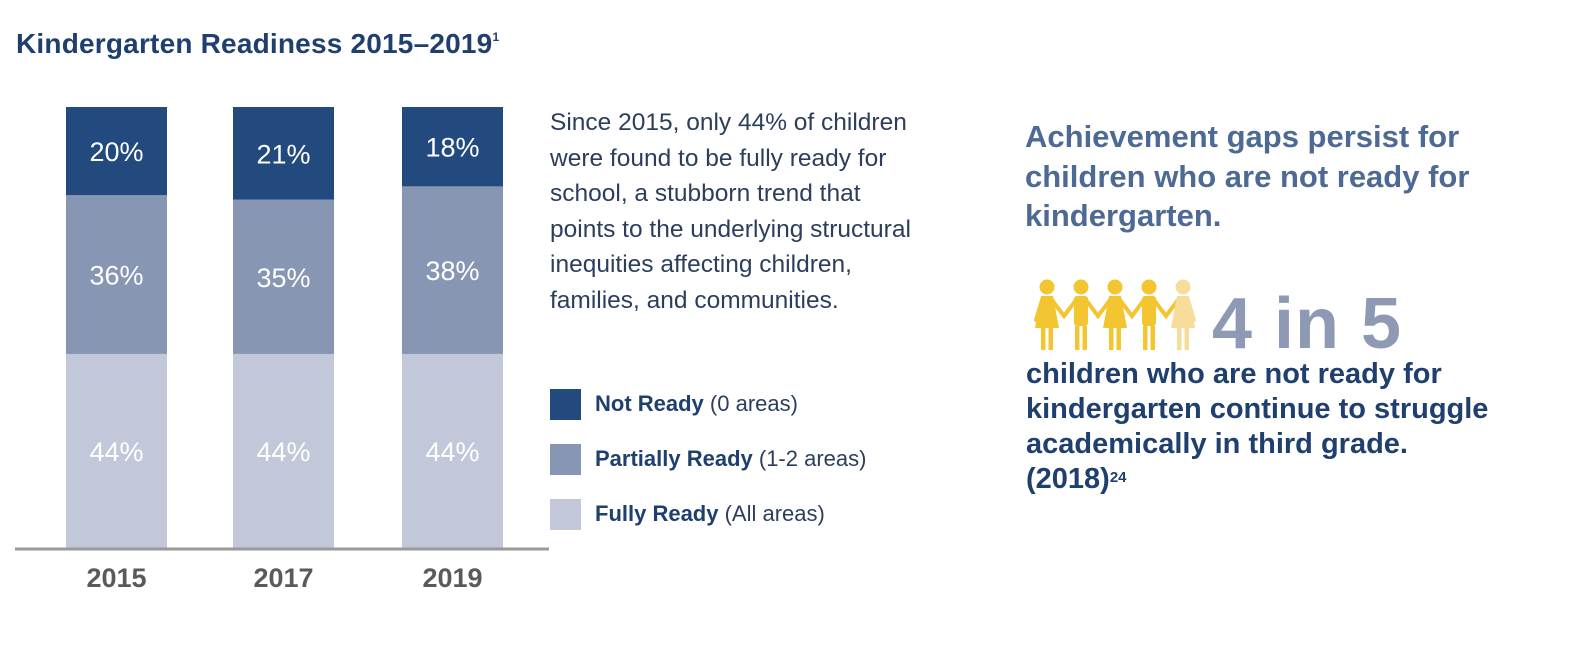 The width and height of the screenshot is (1569, 661). I want to click on bar-segment-2019-not-ready, so click(452, 147).